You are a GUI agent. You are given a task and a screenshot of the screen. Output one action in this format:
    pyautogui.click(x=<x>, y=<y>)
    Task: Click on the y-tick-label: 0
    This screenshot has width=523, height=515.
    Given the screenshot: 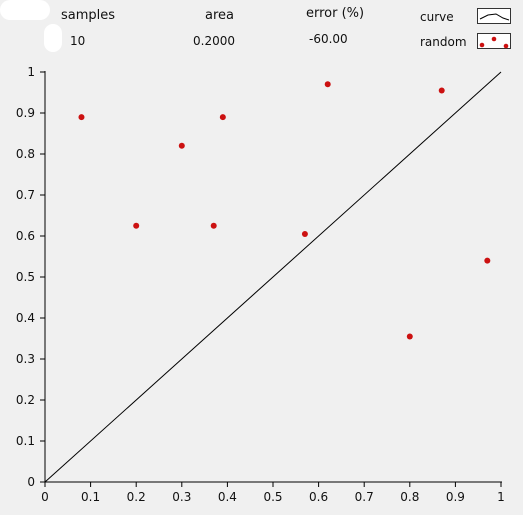 What is the action you would take?
    pyautogui.click(x=31, y=482)
    